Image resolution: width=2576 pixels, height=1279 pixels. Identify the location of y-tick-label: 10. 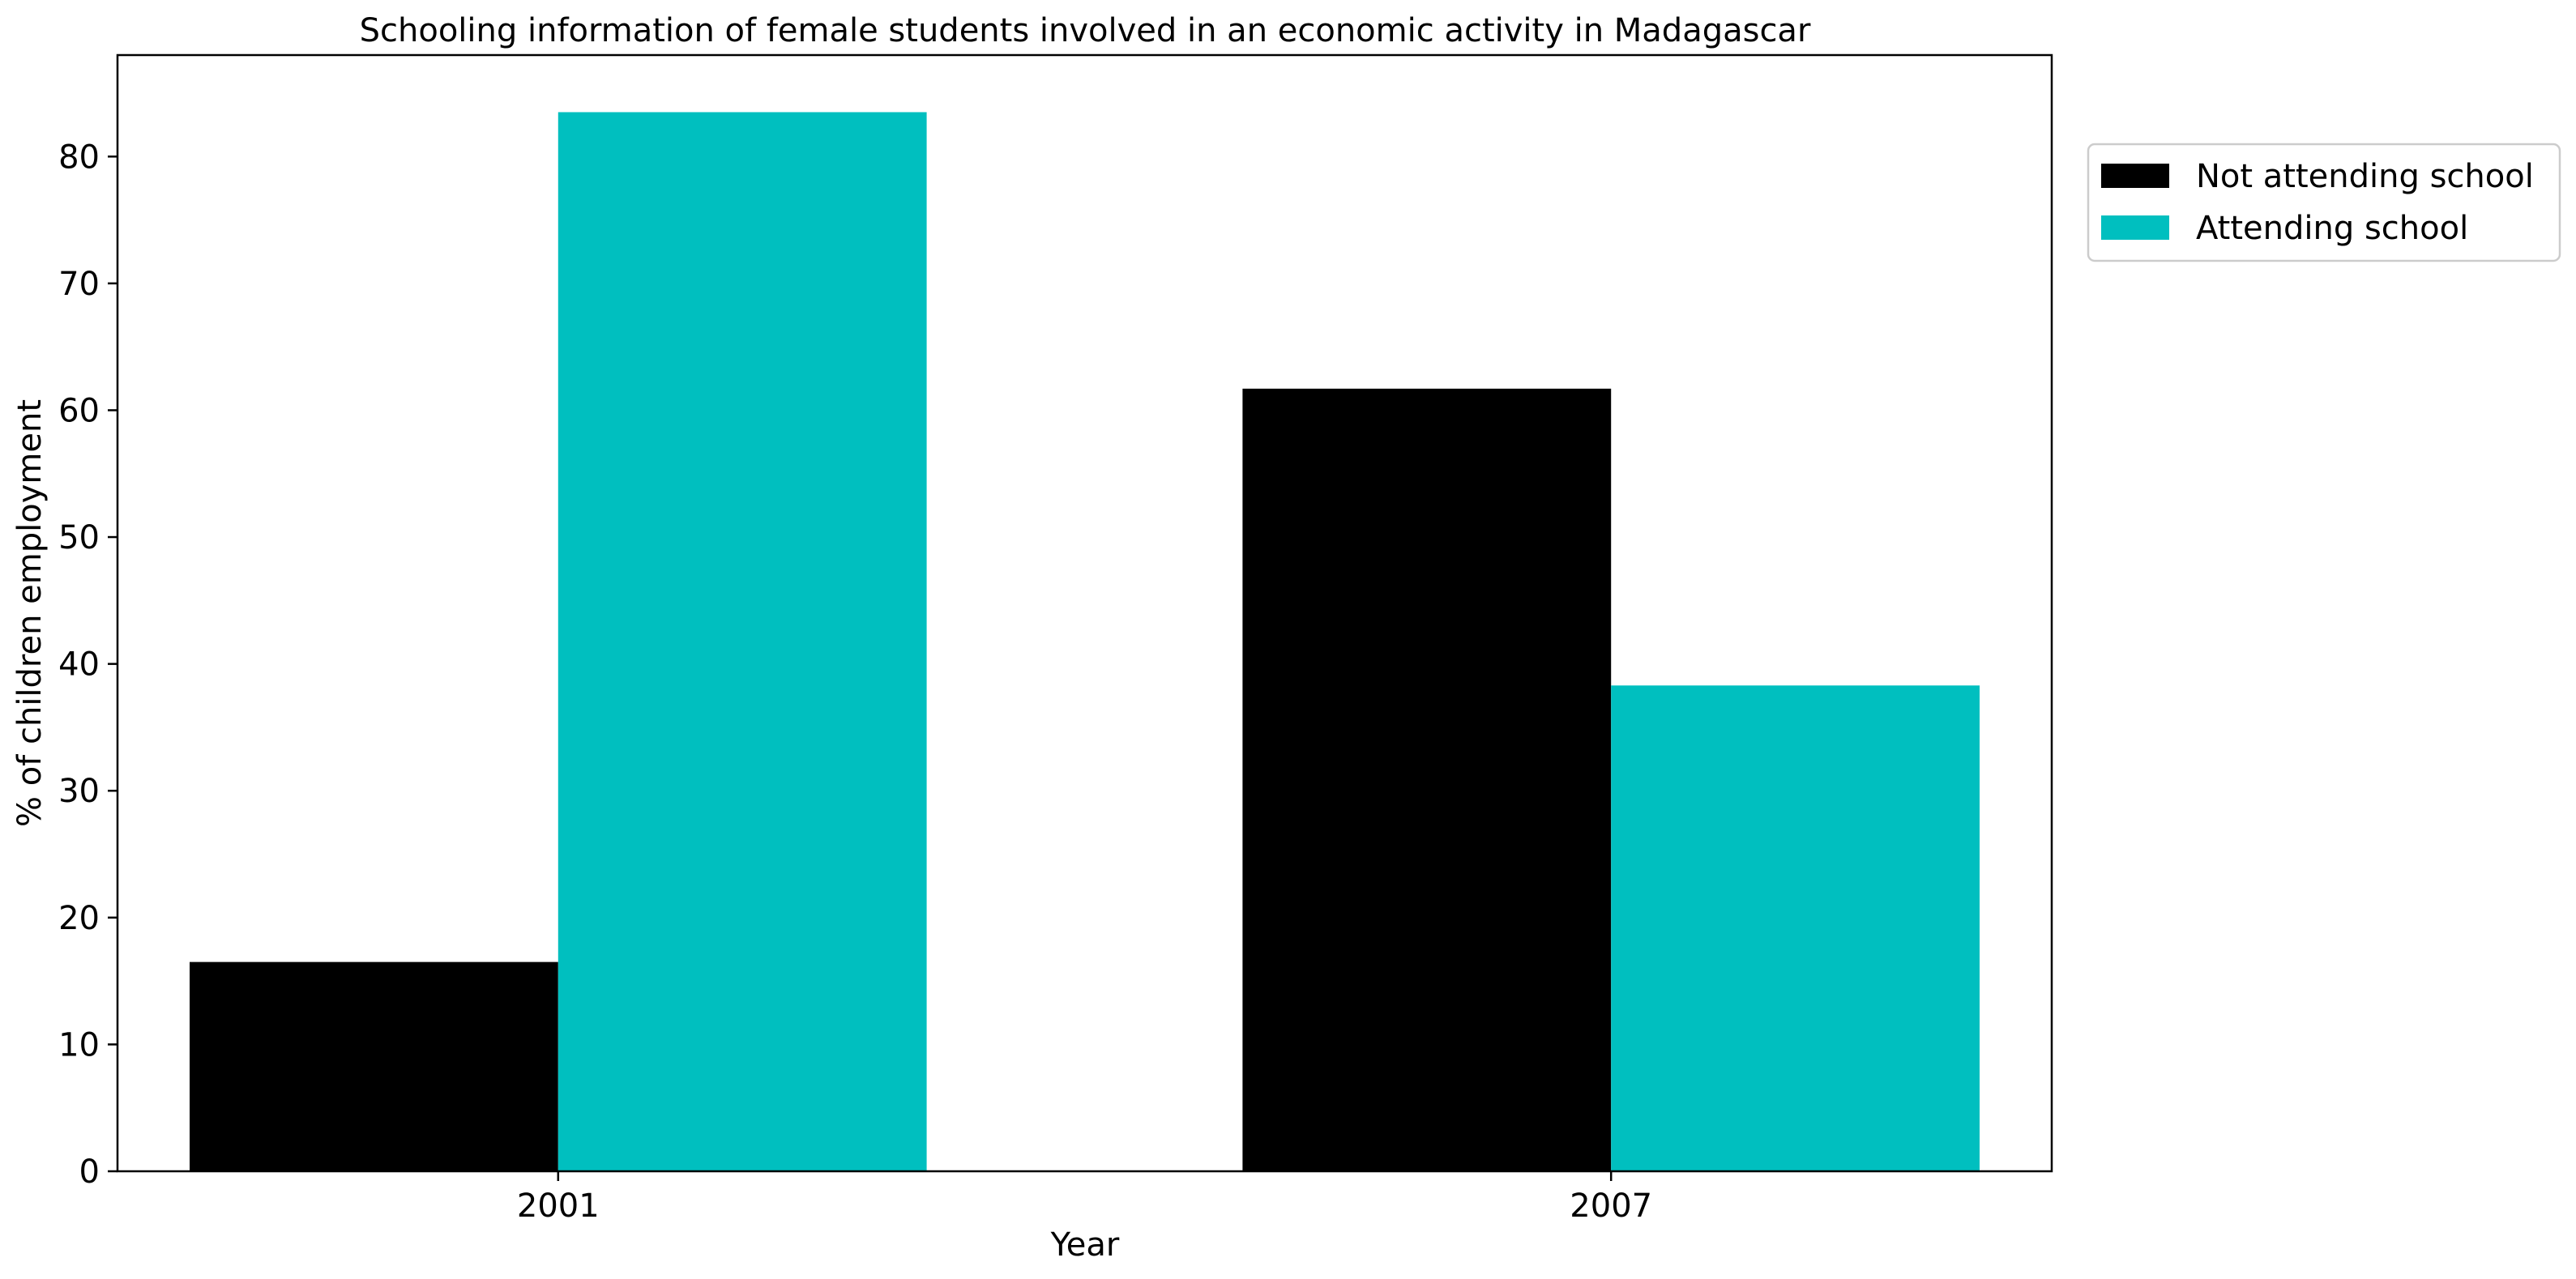
(79, 1045).